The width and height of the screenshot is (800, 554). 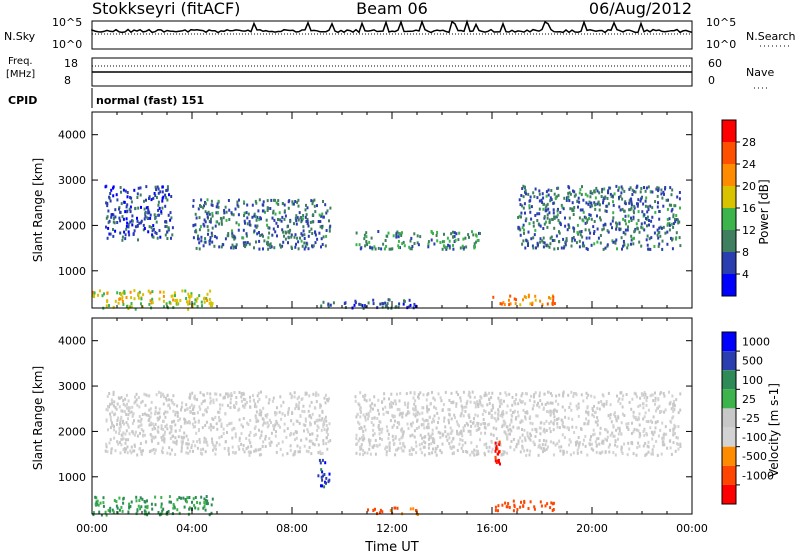 I want to click on freq-tick-bottom: 8, so click(x=67, y=80).